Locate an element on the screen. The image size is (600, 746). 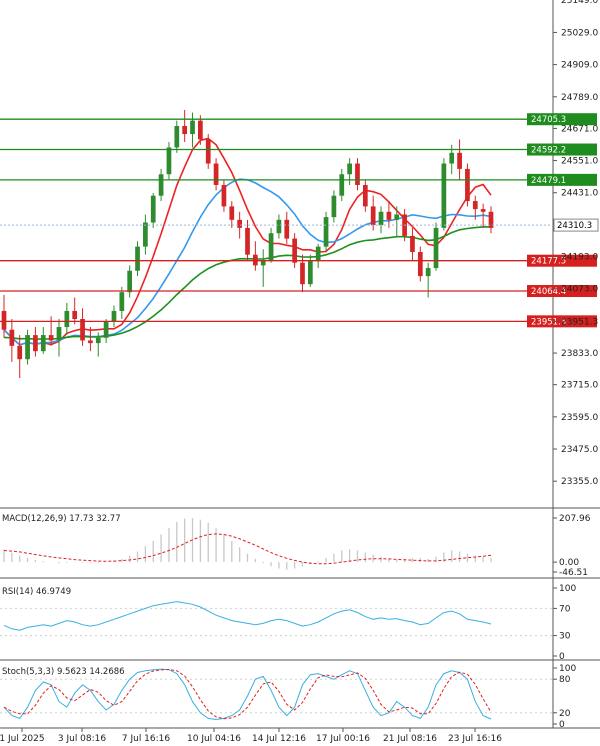
rsi-line is located at coordinates (247, 616).